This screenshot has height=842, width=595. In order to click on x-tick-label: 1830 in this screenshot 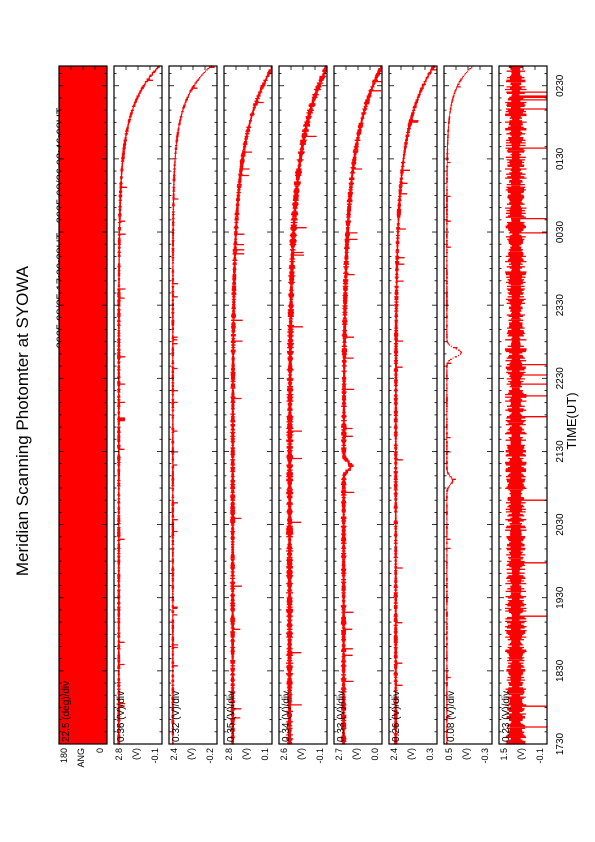, I will do `click(560, 670)`.